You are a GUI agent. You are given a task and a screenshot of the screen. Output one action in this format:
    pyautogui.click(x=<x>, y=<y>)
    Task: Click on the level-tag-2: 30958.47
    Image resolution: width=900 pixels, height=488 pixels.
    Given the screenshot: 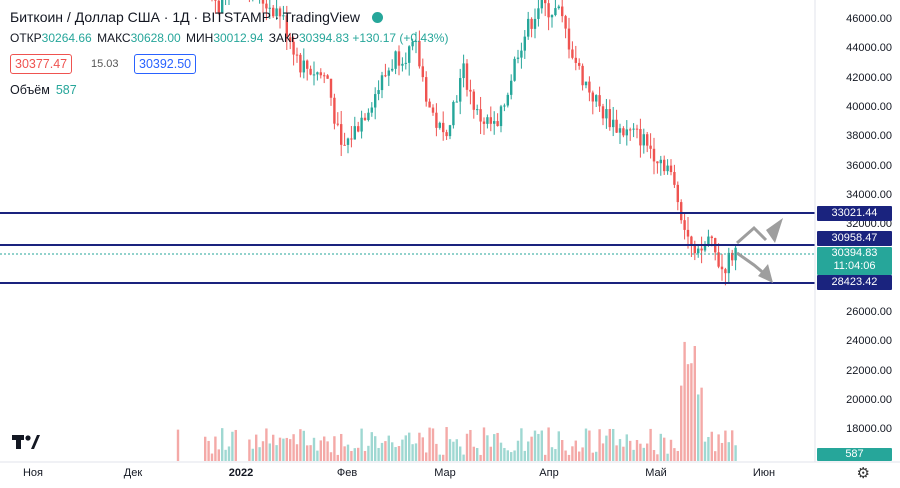 What is the action you would take?
    pyautogui.click(x=854, y=238)
    